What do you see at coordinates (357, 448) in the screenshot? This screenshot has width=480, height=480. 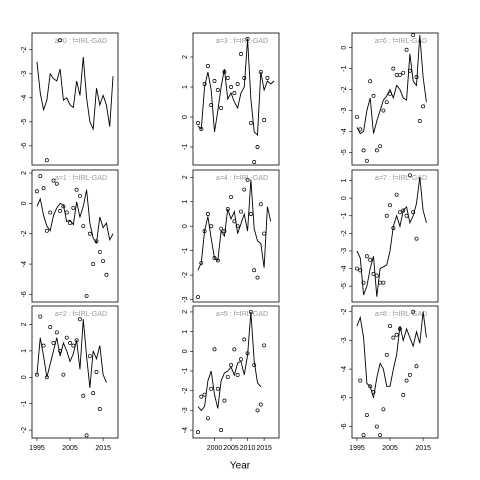 I see `x-tick-label: 1995` at bounding box center [357, 448].